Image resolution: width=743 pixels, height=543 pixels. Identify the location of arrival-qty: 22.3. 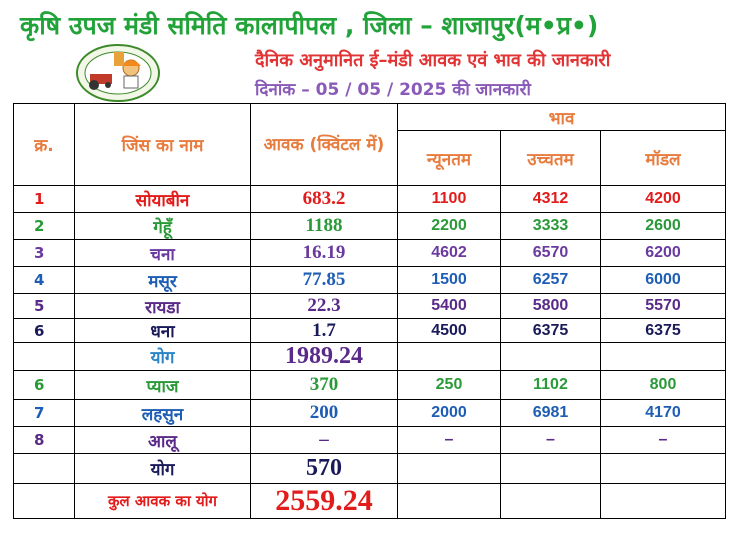
(324, 306).